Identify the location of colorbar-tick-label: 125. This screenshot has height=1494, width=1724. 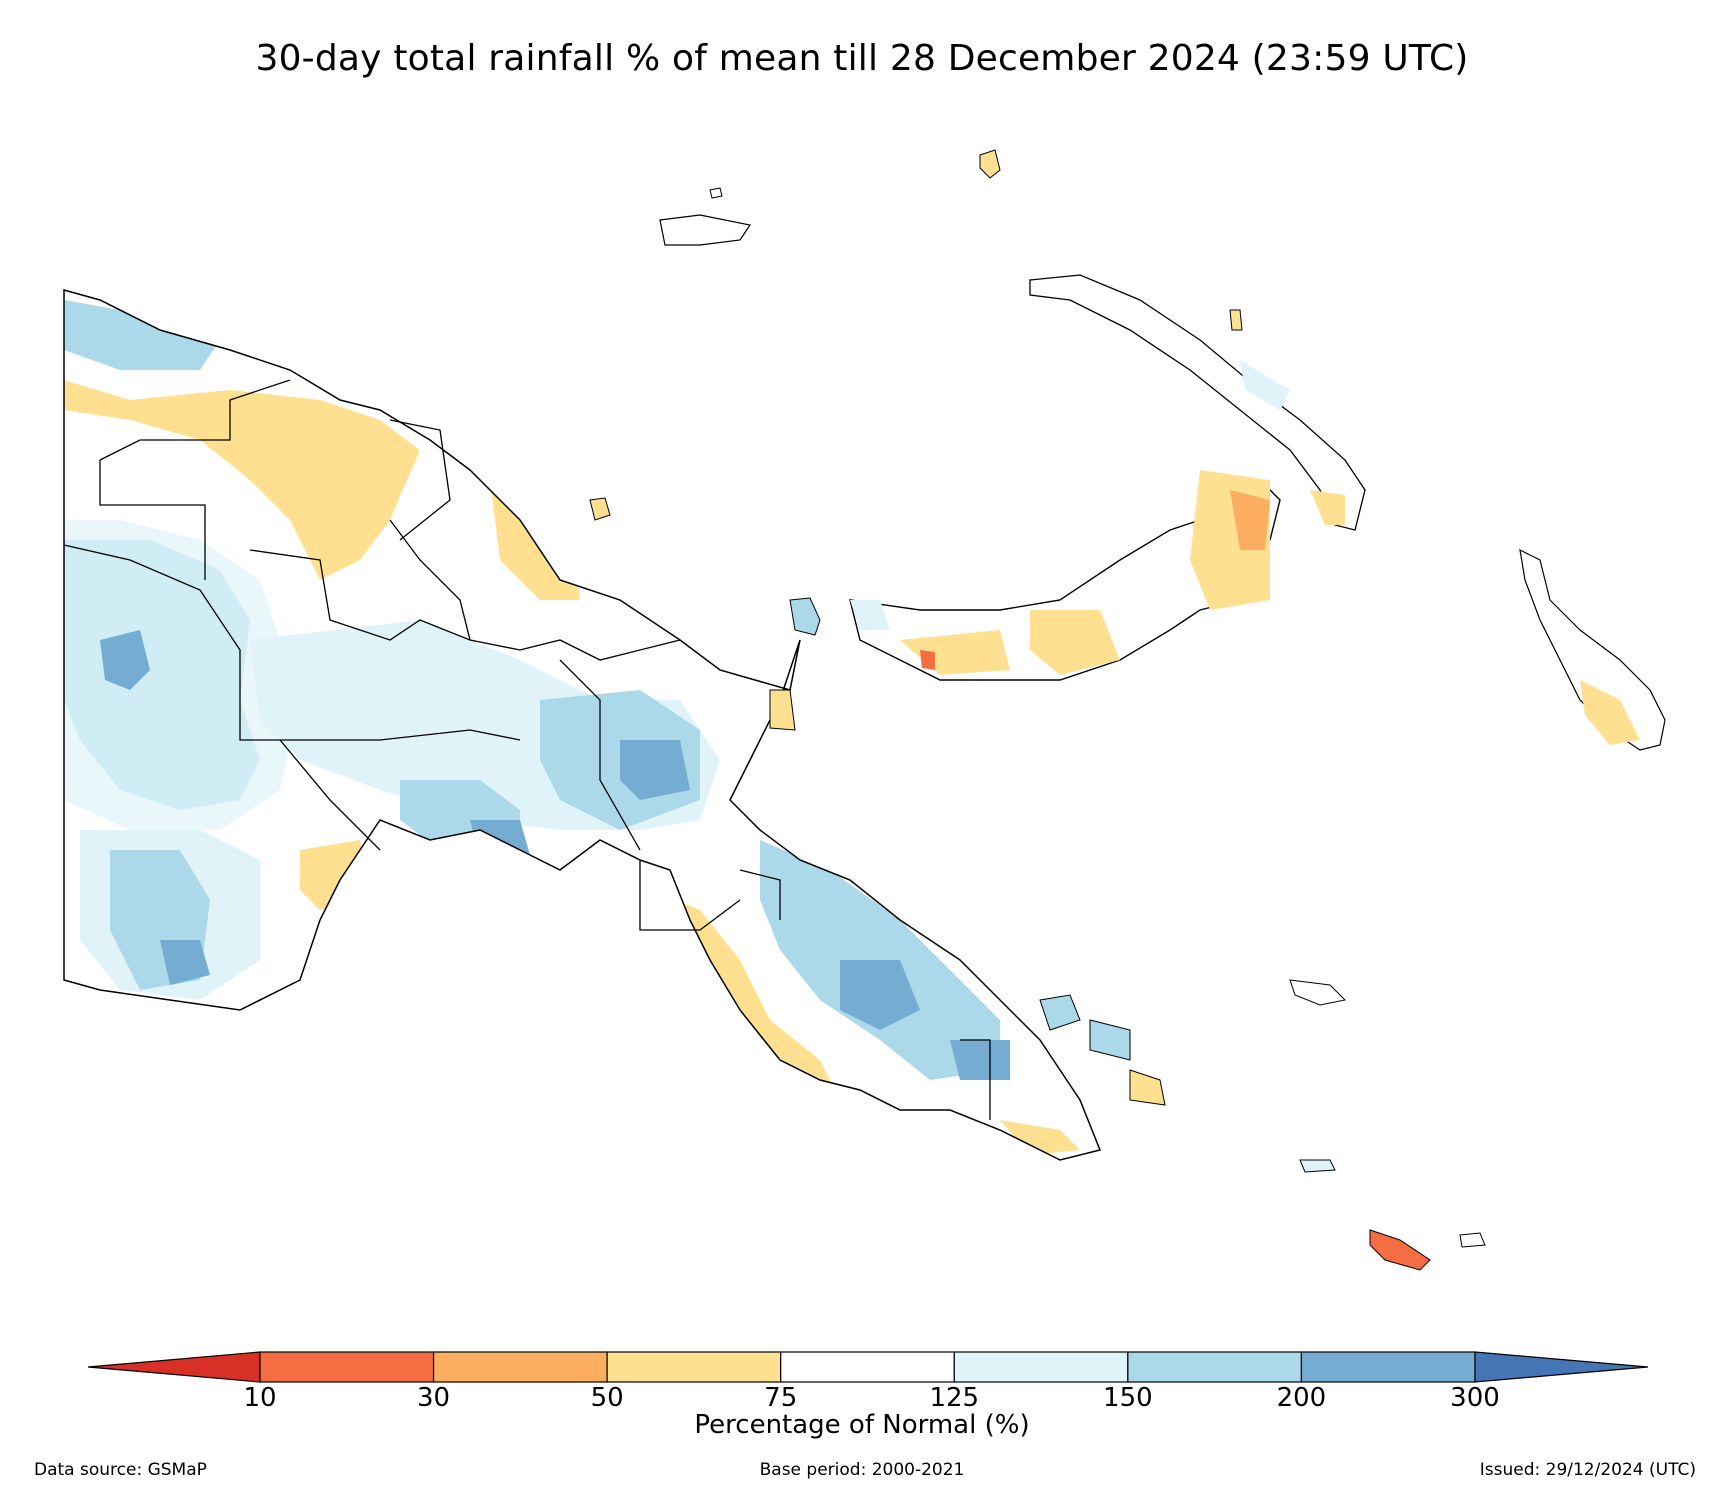
(954, 1398).